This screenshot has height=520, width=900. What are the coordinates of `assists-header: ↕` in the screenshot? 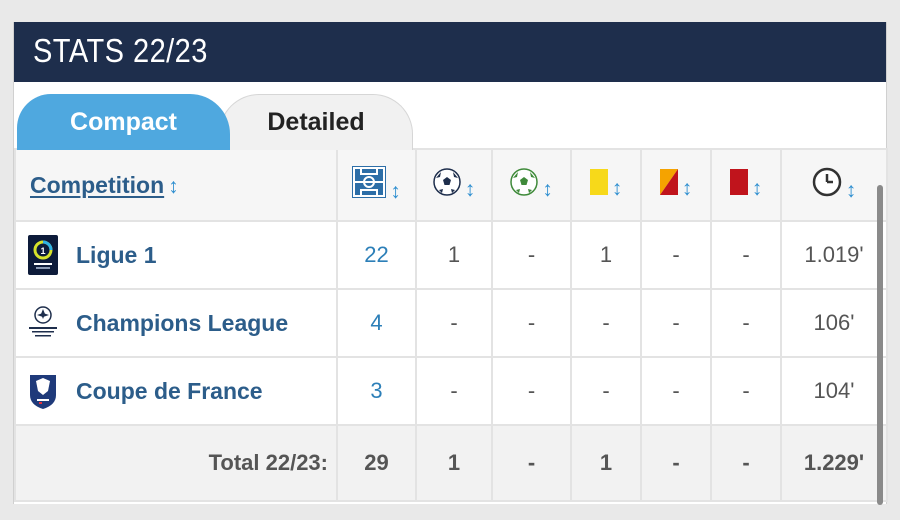 It's located at (531, 185).